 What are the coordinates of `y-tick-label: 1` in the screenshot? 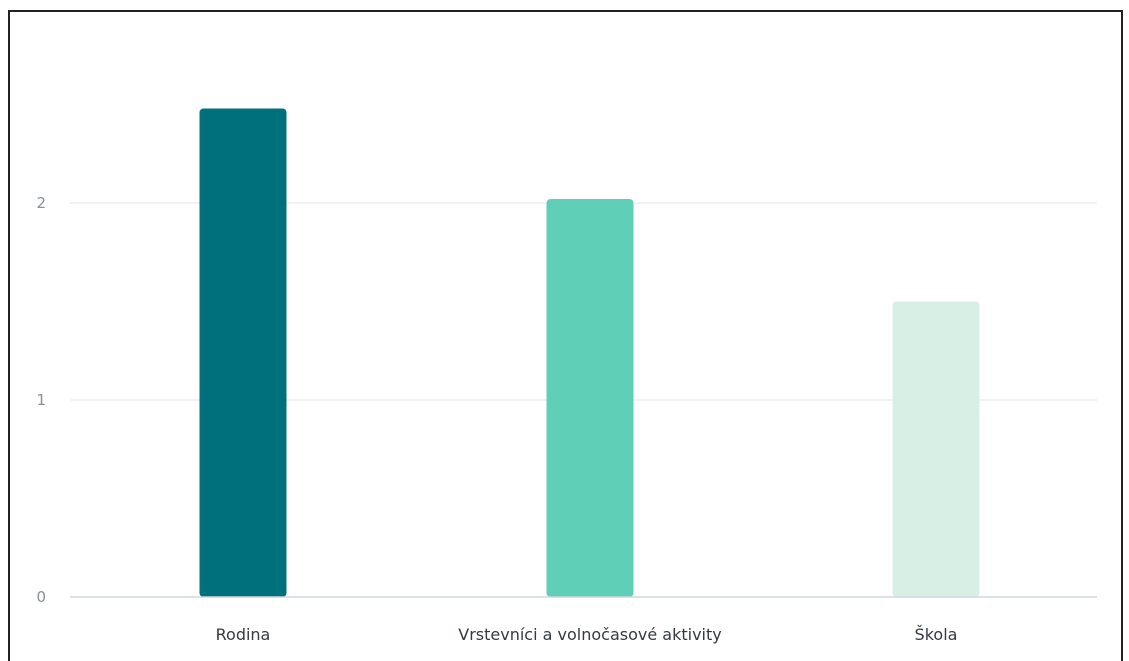 It's located at (41, 400).